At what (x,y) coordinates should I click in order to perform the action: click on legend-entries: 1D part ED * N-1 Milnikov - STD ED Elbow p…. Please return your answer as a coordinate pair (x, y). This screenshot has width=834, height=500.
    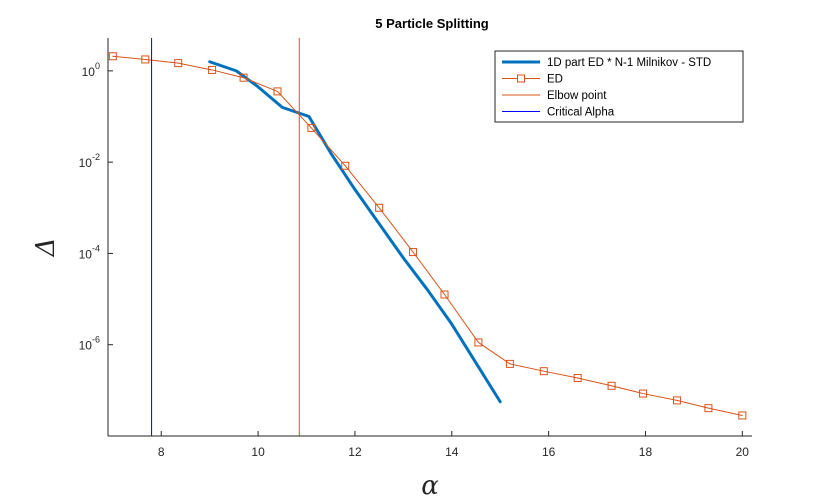
    Looking at the image, I should click on (606, 88).